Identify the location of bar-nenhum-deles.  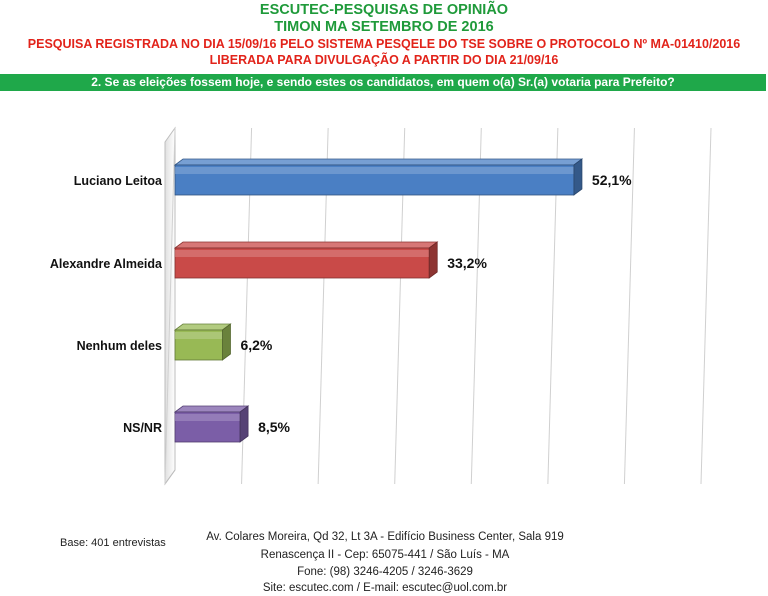
(202, 342).